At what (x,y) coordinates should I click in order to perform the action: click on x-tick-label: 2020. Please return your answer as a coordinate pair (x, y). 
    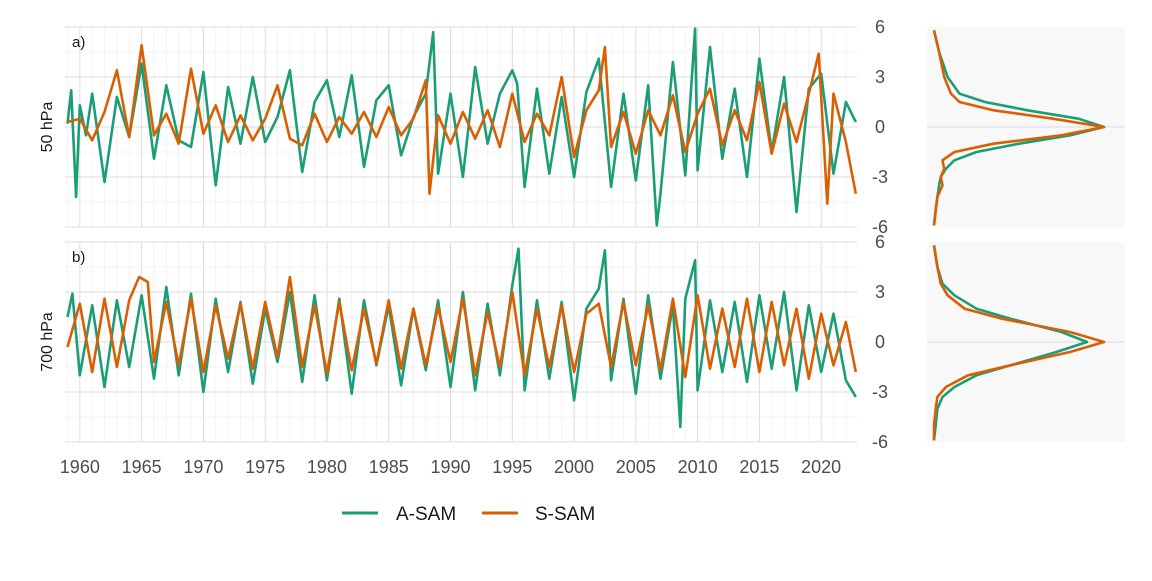
    Looking at the image, I should click on (821, 467).